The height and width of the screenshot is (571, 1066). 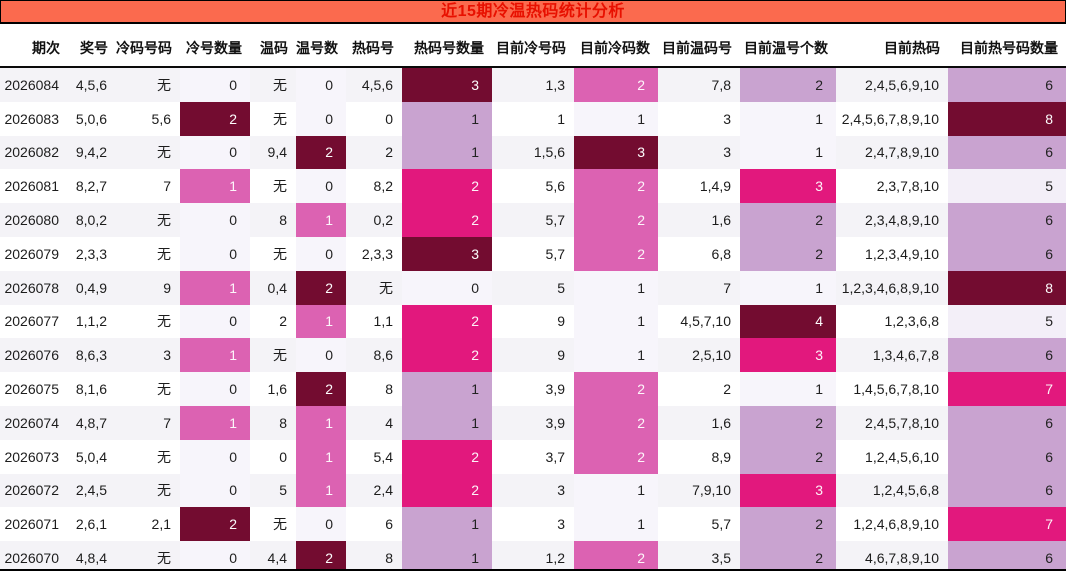 I want to click on column-header-warm-count: 温号数, so click(x=321, y=46).